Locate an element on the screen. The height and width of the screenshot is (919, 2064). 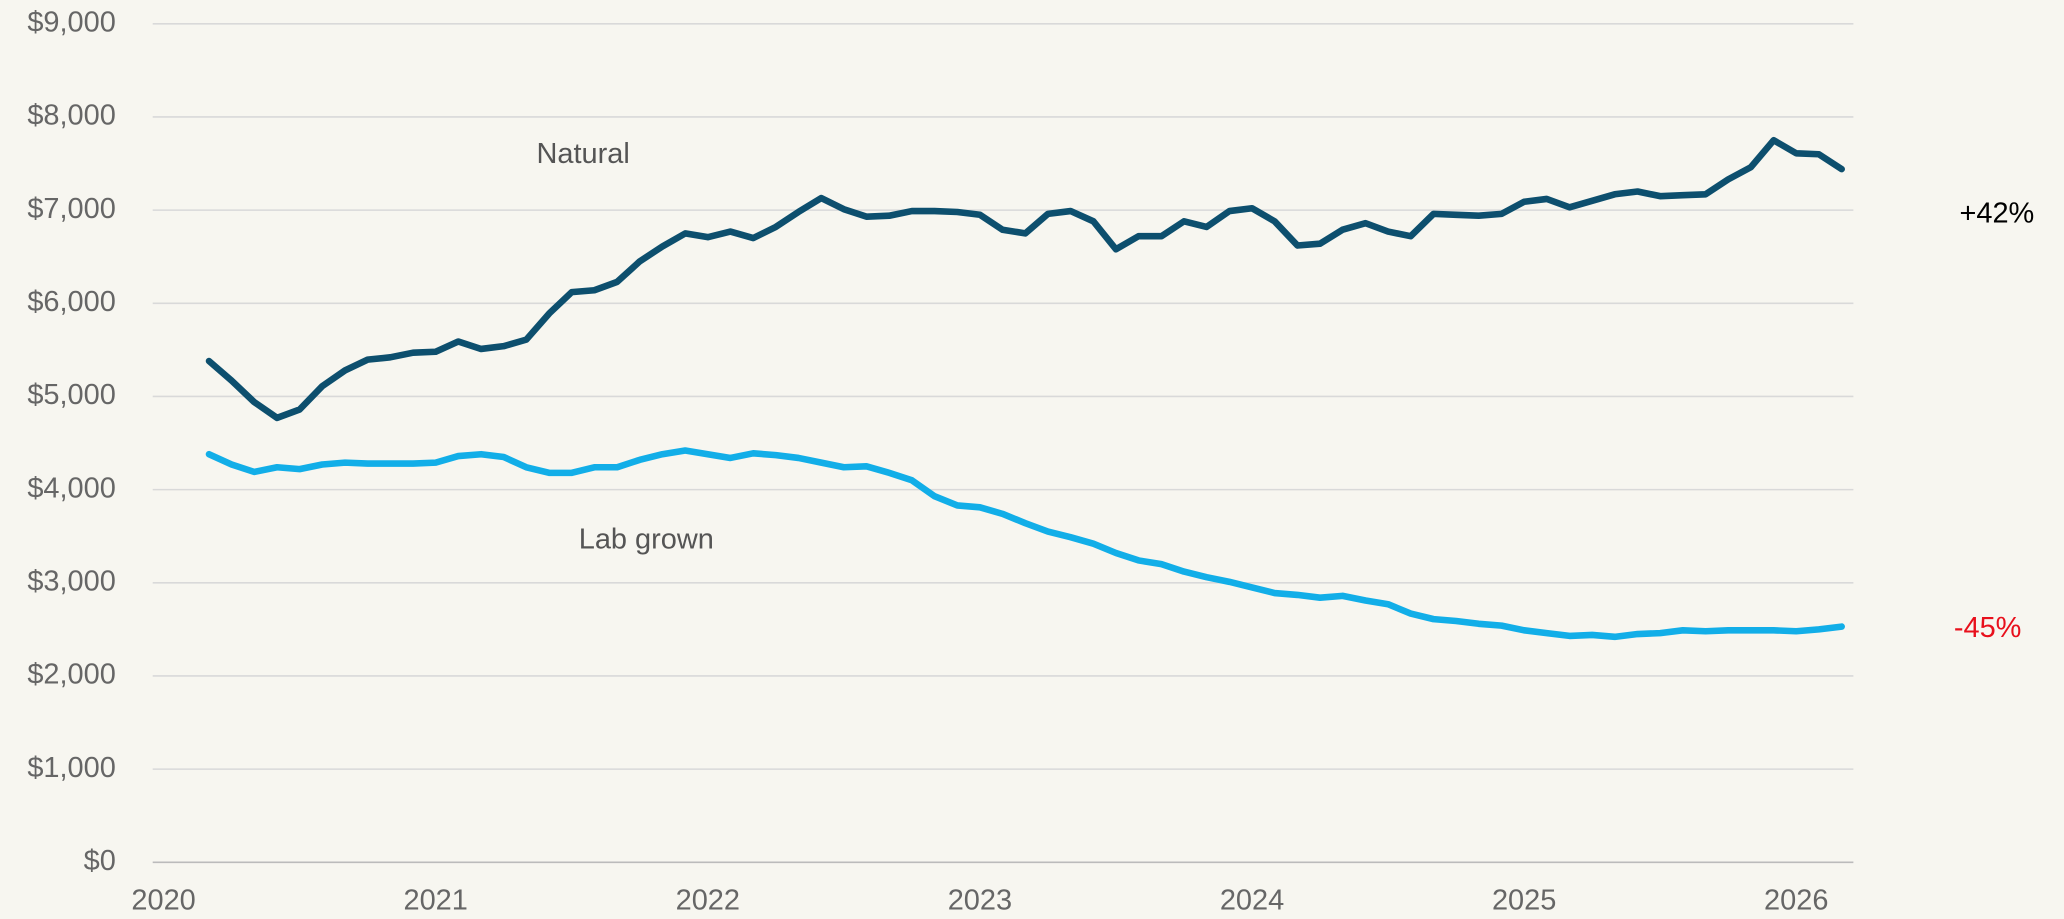
y-tick-label: $4,000 is located at coordinates (71, 488).